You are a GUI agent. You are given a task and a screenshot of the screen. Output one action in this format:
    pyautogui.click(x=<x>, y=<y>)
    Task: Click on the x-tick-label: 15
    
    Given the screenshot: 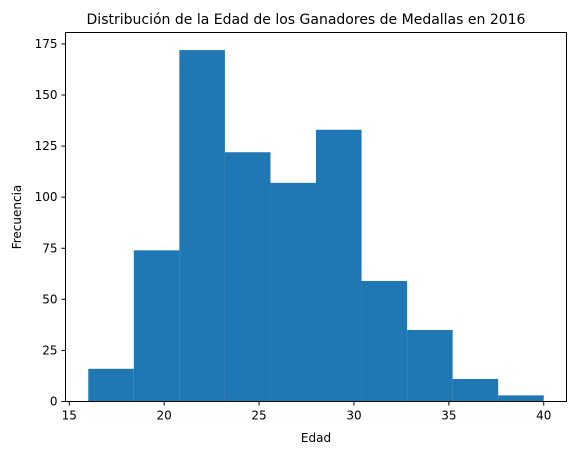 What is the action you would take?
    pyautogui.click(x=69, y=416)
    